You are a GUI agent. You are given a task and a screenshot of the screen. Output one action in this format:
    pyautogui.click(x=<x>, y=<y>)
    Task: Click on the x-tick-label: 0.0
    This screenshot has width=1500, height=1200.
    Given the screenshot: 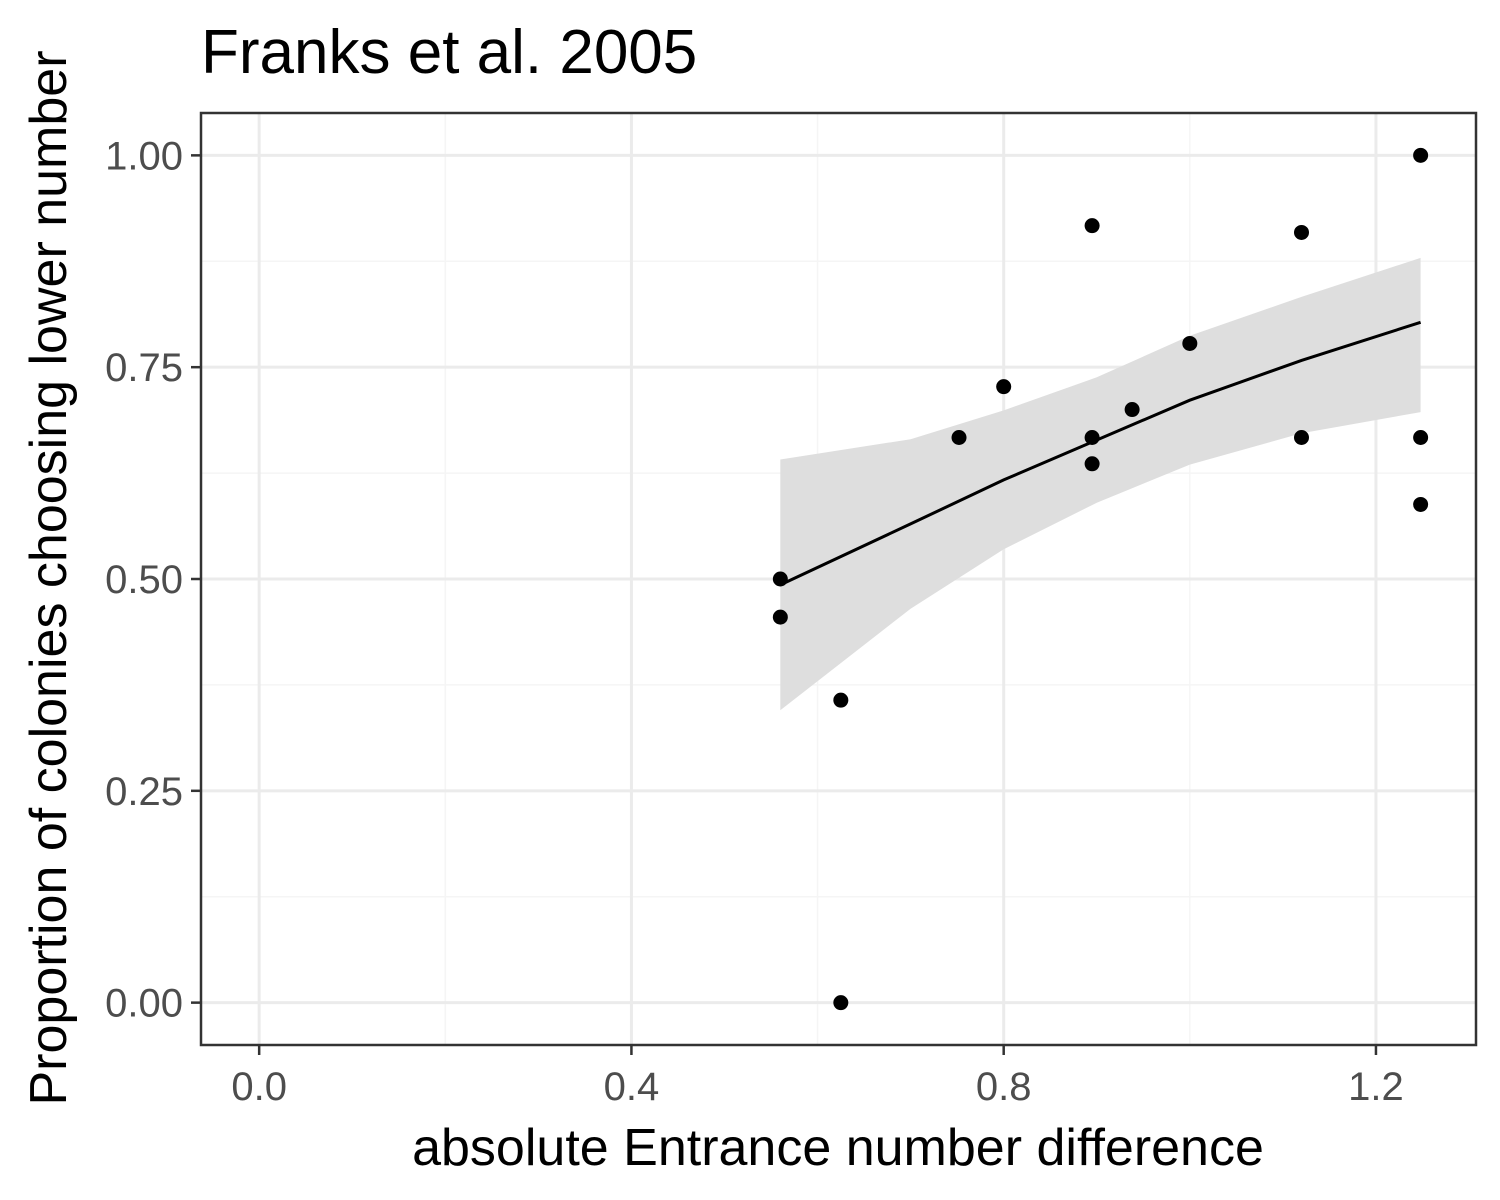 What is the action you would take?
    pyautogui.click(x=259, y=1087)
    